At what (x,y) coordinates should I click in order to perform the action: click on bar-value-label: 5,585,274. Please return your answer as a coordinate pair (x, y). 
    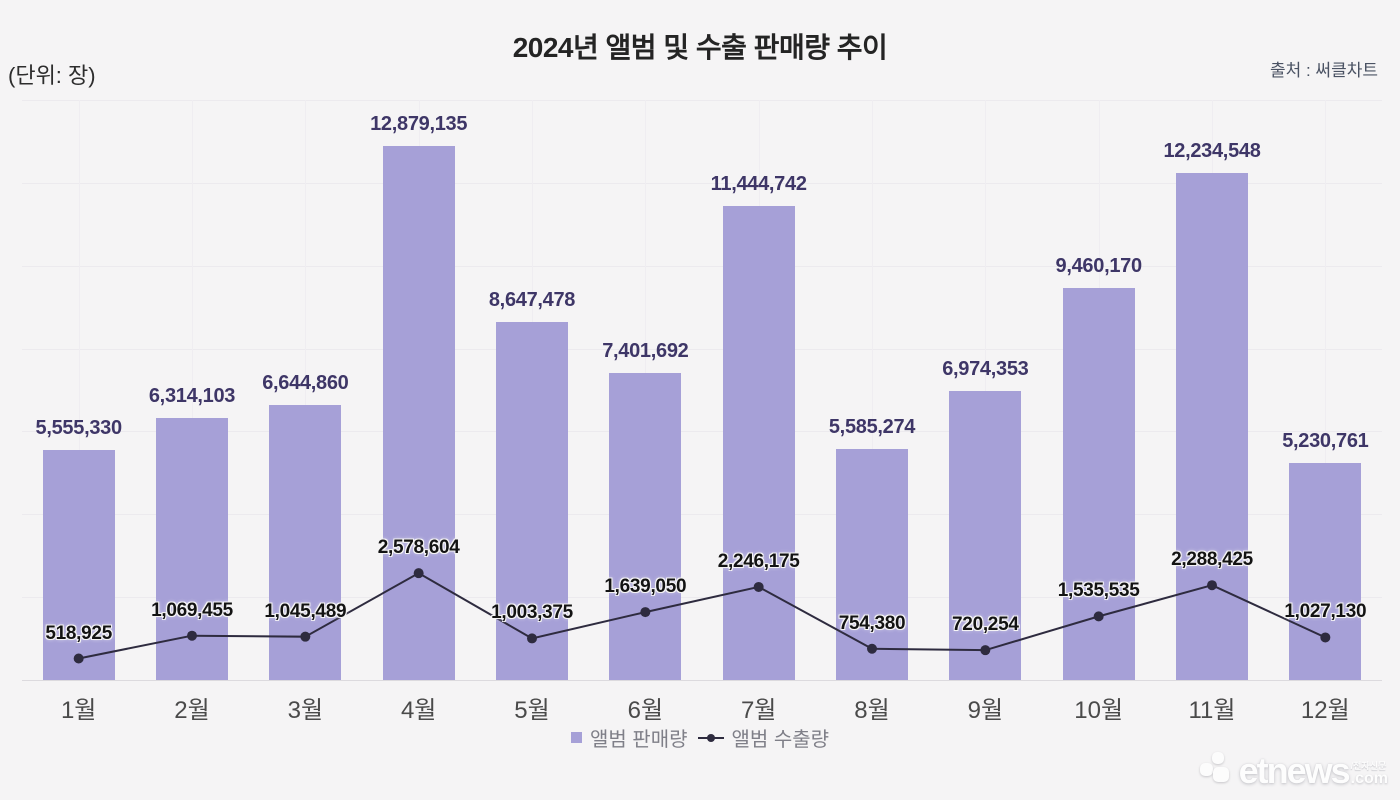
    Looking at the image, I should click on (872, 426).